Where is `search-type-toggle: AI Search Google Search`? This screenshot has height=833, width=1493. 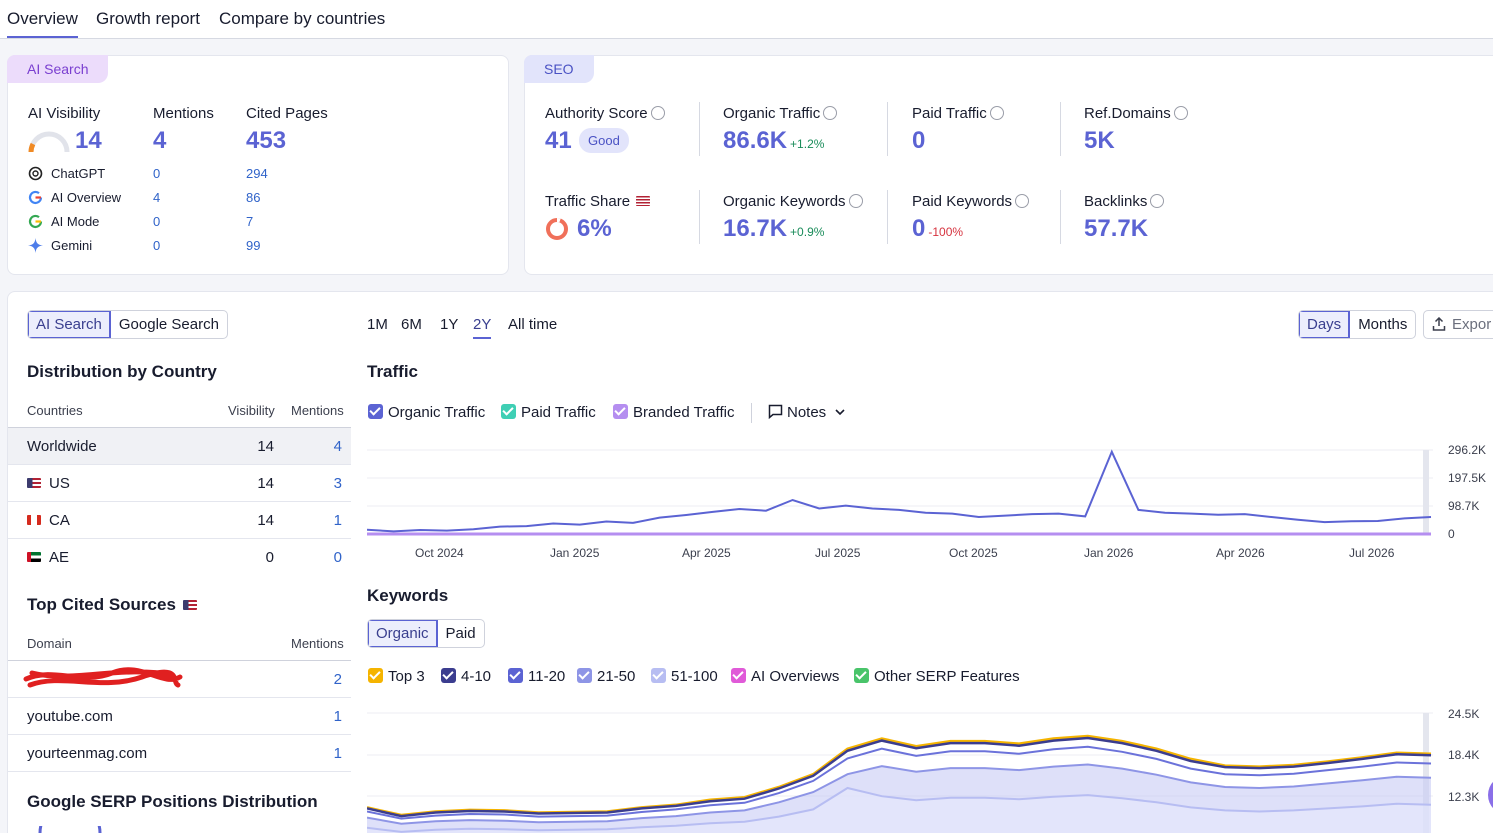 search-type-toggle: AI Search Google Search is located at coordinates (127, 324).